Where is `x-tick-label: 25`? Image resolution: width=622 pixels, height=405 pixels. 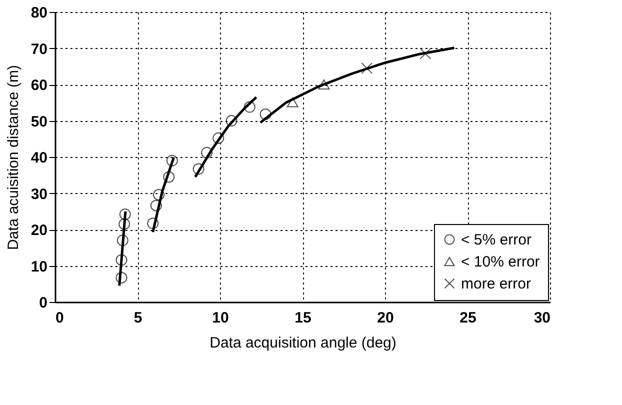 x-tick-label: 25 is located at coordinates (468, 318).